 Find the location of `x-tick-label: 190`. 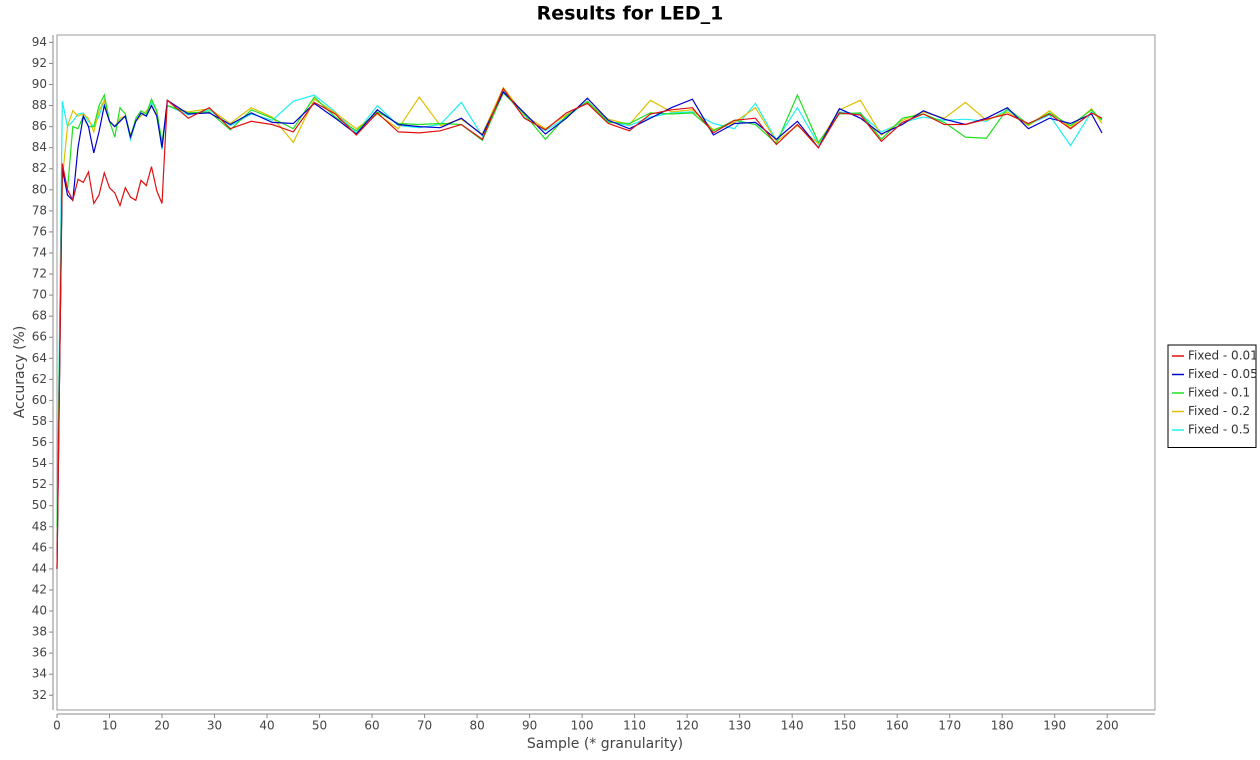

x-tick-label: 190 is located at coordinates (1054, 726).